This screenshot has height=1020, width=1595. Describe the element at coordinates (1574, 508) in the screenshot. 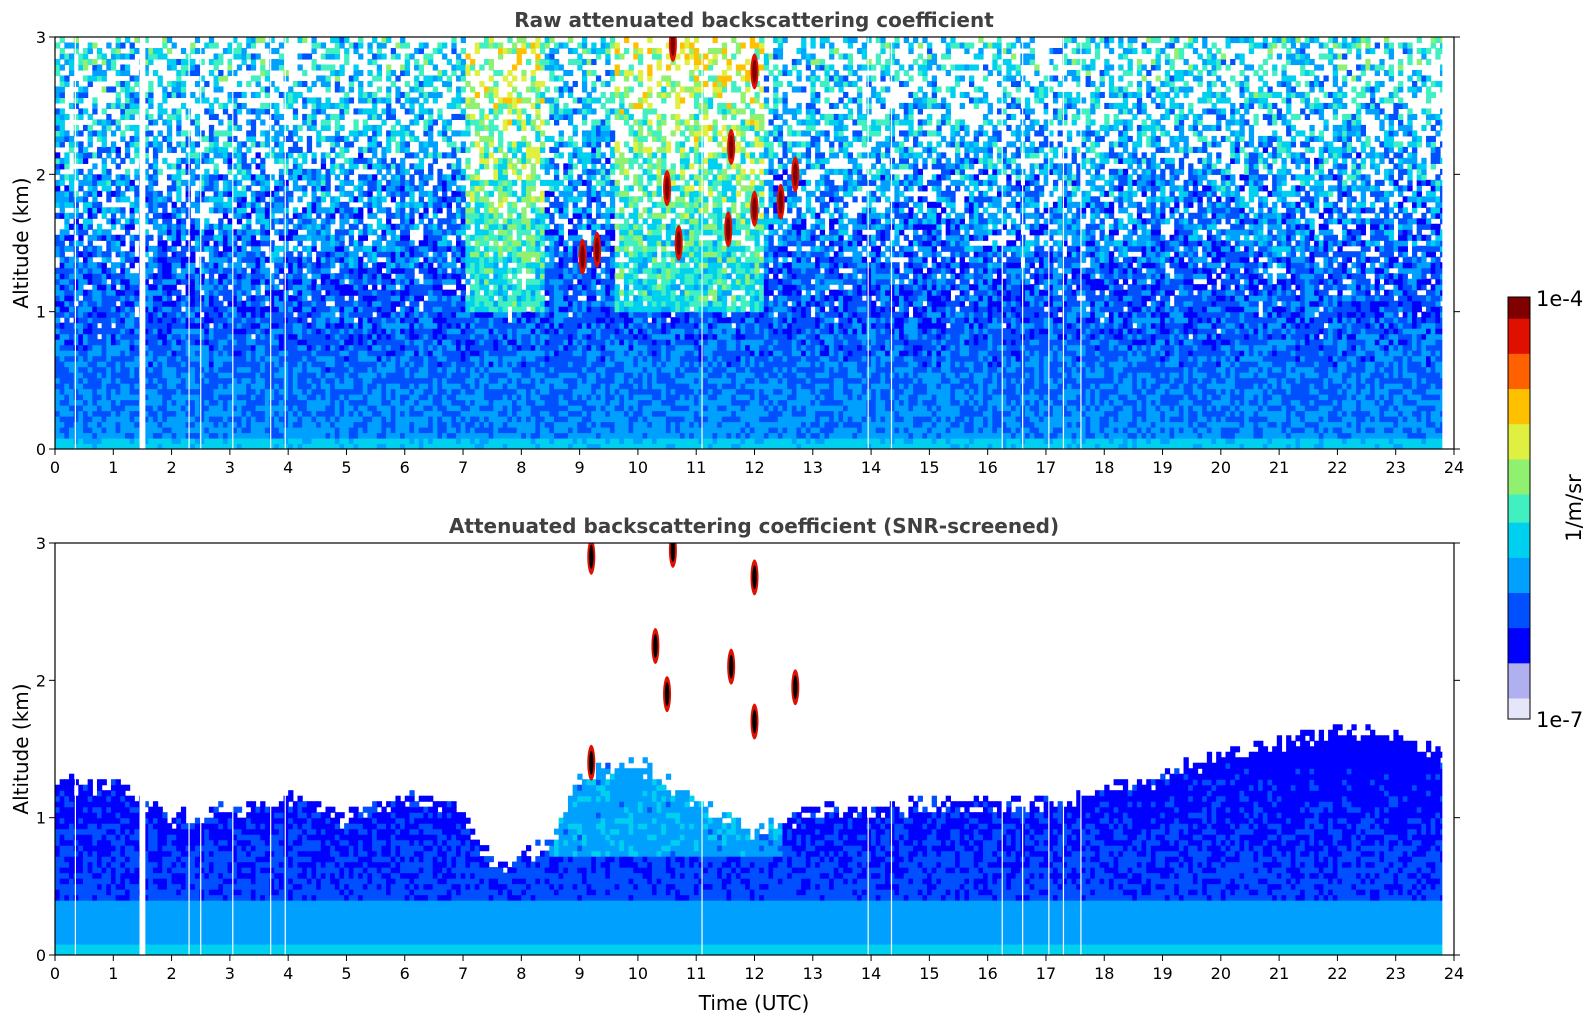

I see `colorbar-unit-label: 1/m/sr` at that location.